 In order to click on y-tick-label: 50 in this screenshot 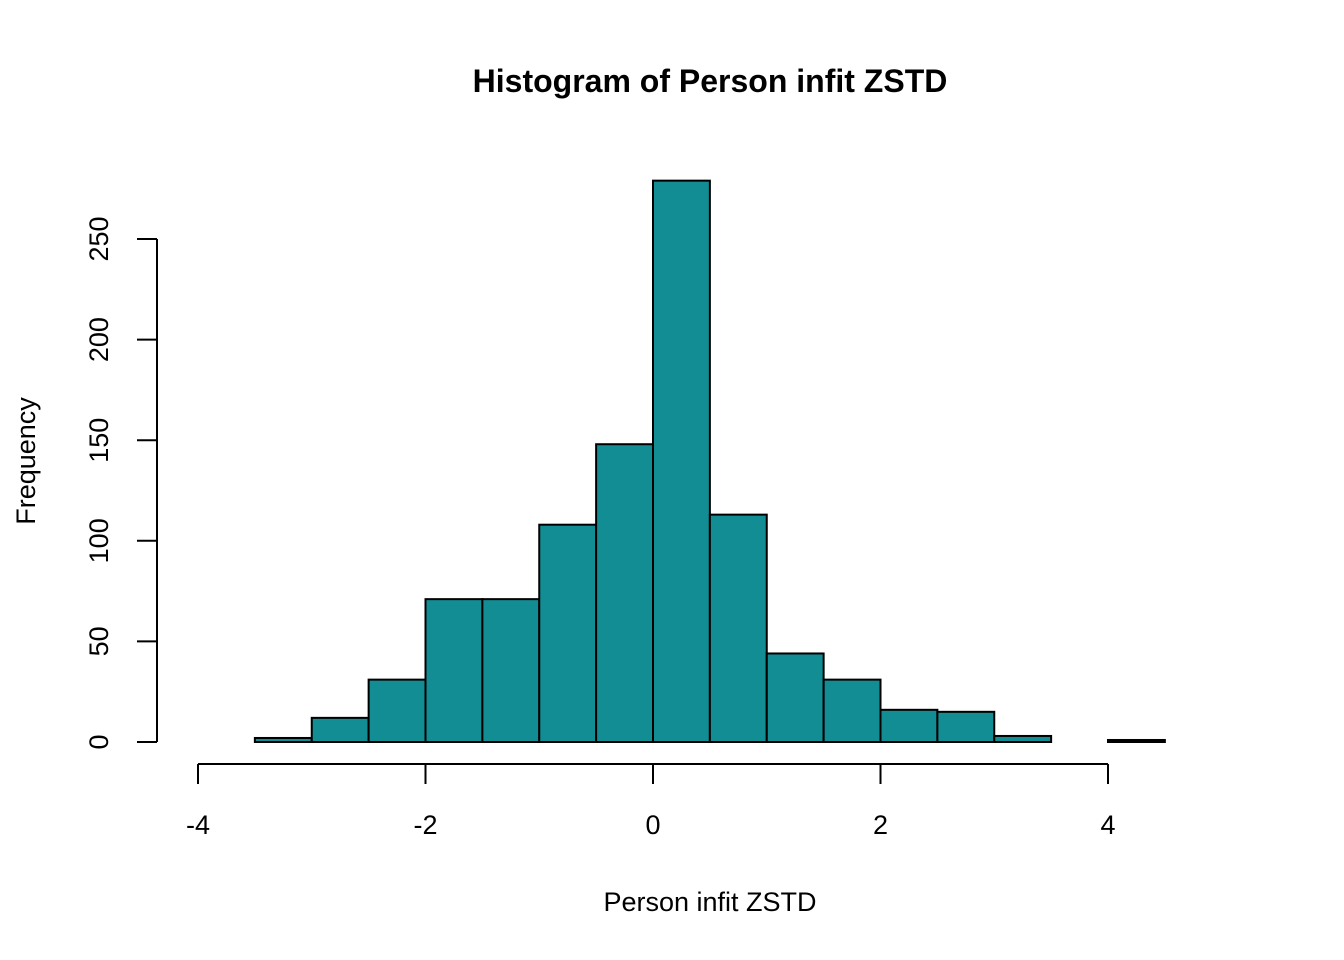, I will do `click(99, 641)`.